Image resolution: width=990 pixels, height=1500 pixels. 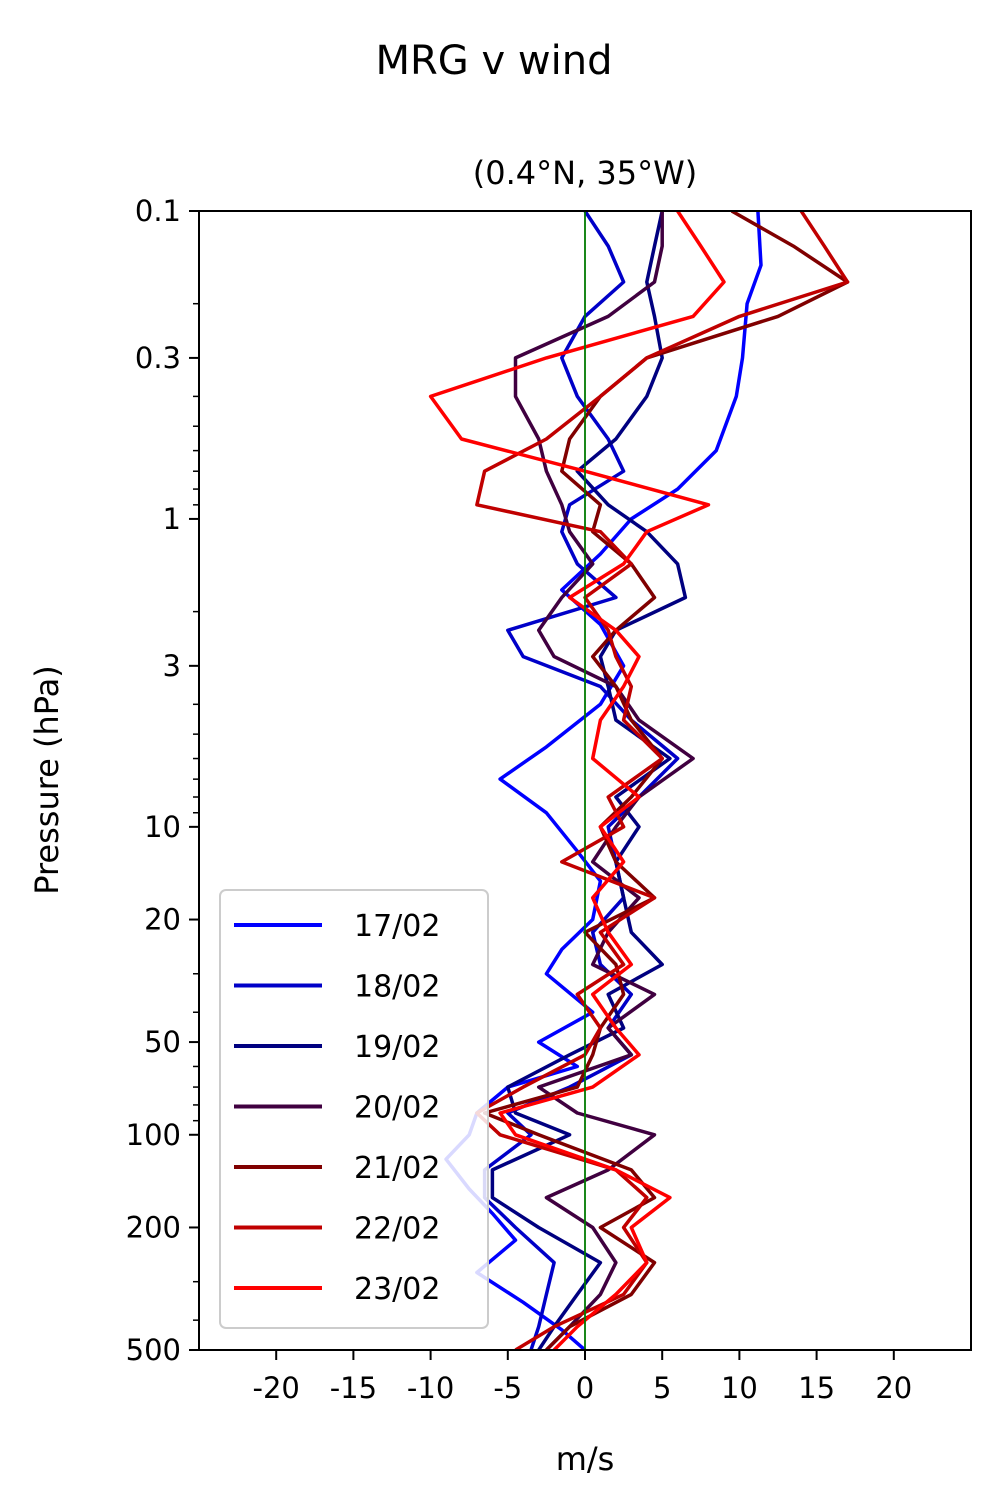 What do you see at coordinates (158, 358) in the screenshot?
I see `y-tick-label: 0.3` at bounding box center [158, 358].